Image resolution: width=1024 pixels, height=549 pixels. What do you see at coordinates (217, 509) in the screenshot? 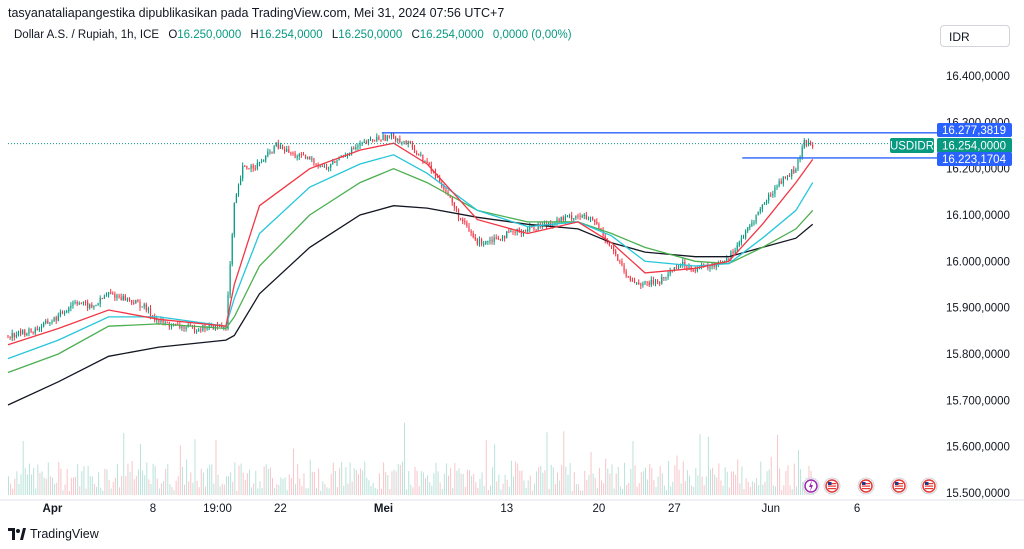
I see `x-tick-label: 19:00` at bounding box center [217, 509].